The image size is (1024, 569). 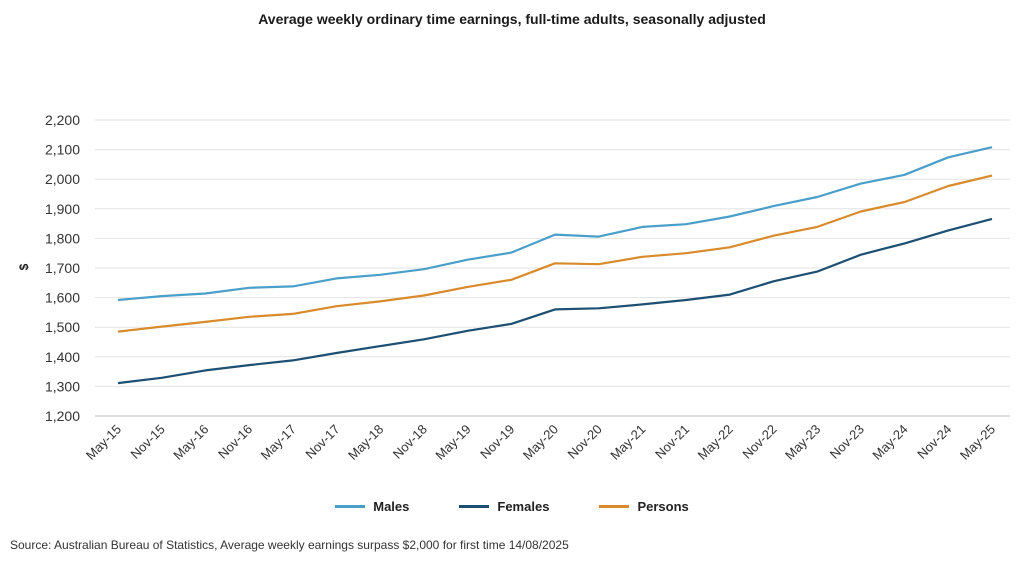 What do you see at coordinates (372, 506) in the screenshot?
I see `legend-item-males: Males` at bounding box center [372, 506].